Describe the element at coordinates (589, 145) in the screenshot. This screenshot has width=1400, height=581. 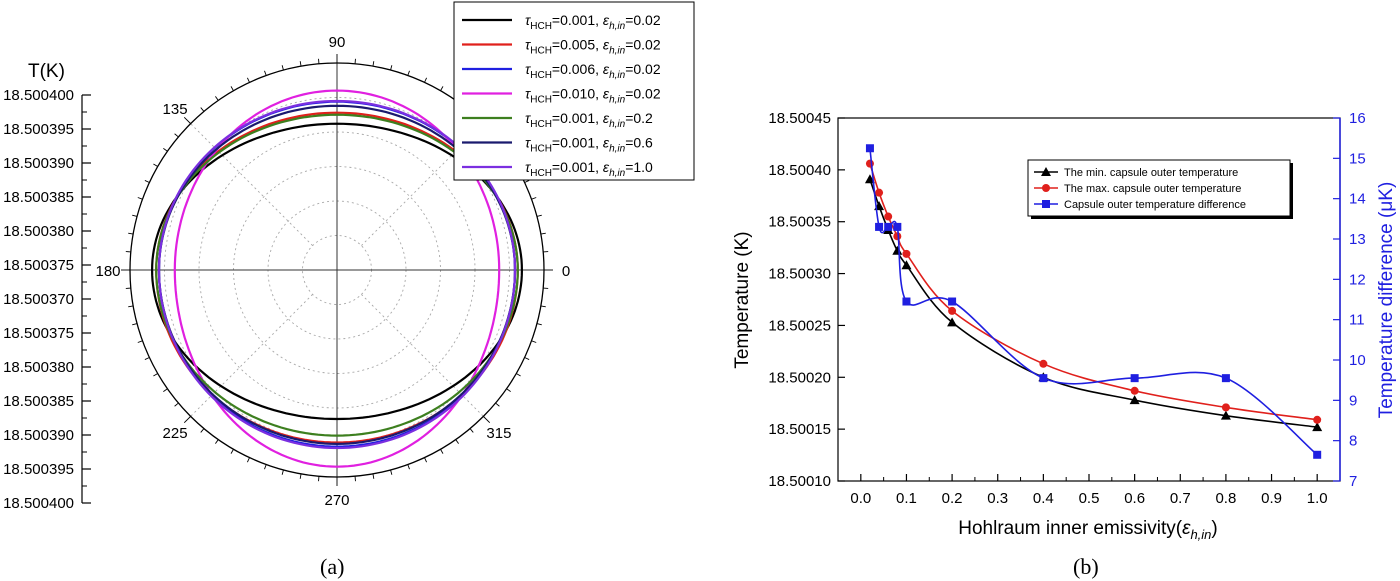
I see `polar-legend-label: τHCH=0.001, εh,in=0.6` at that location.